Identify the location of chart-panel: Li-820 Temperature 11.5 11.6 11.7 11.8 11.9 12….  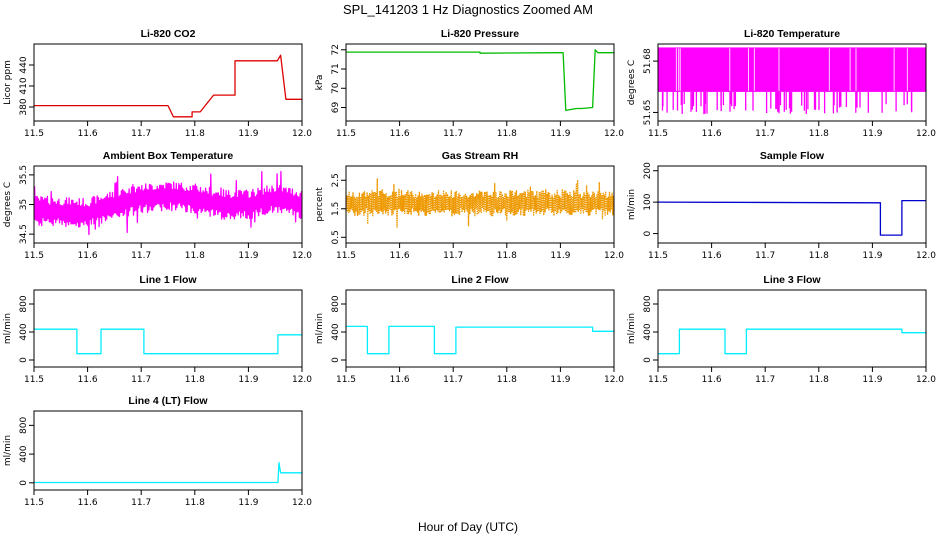
(781, 83).